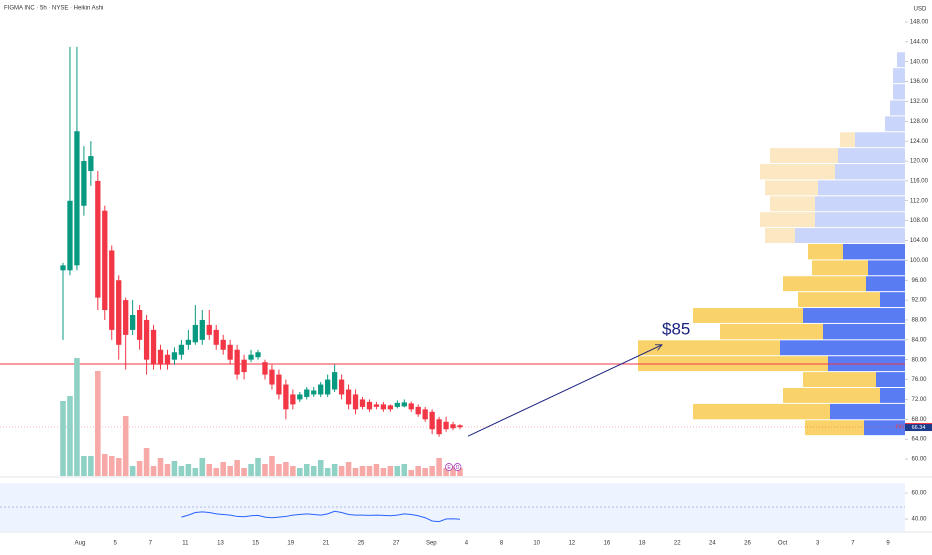  Describe the element at coordinates (919, 440) in the screenshot. I see `y-tick-label: 64.00` at that location.